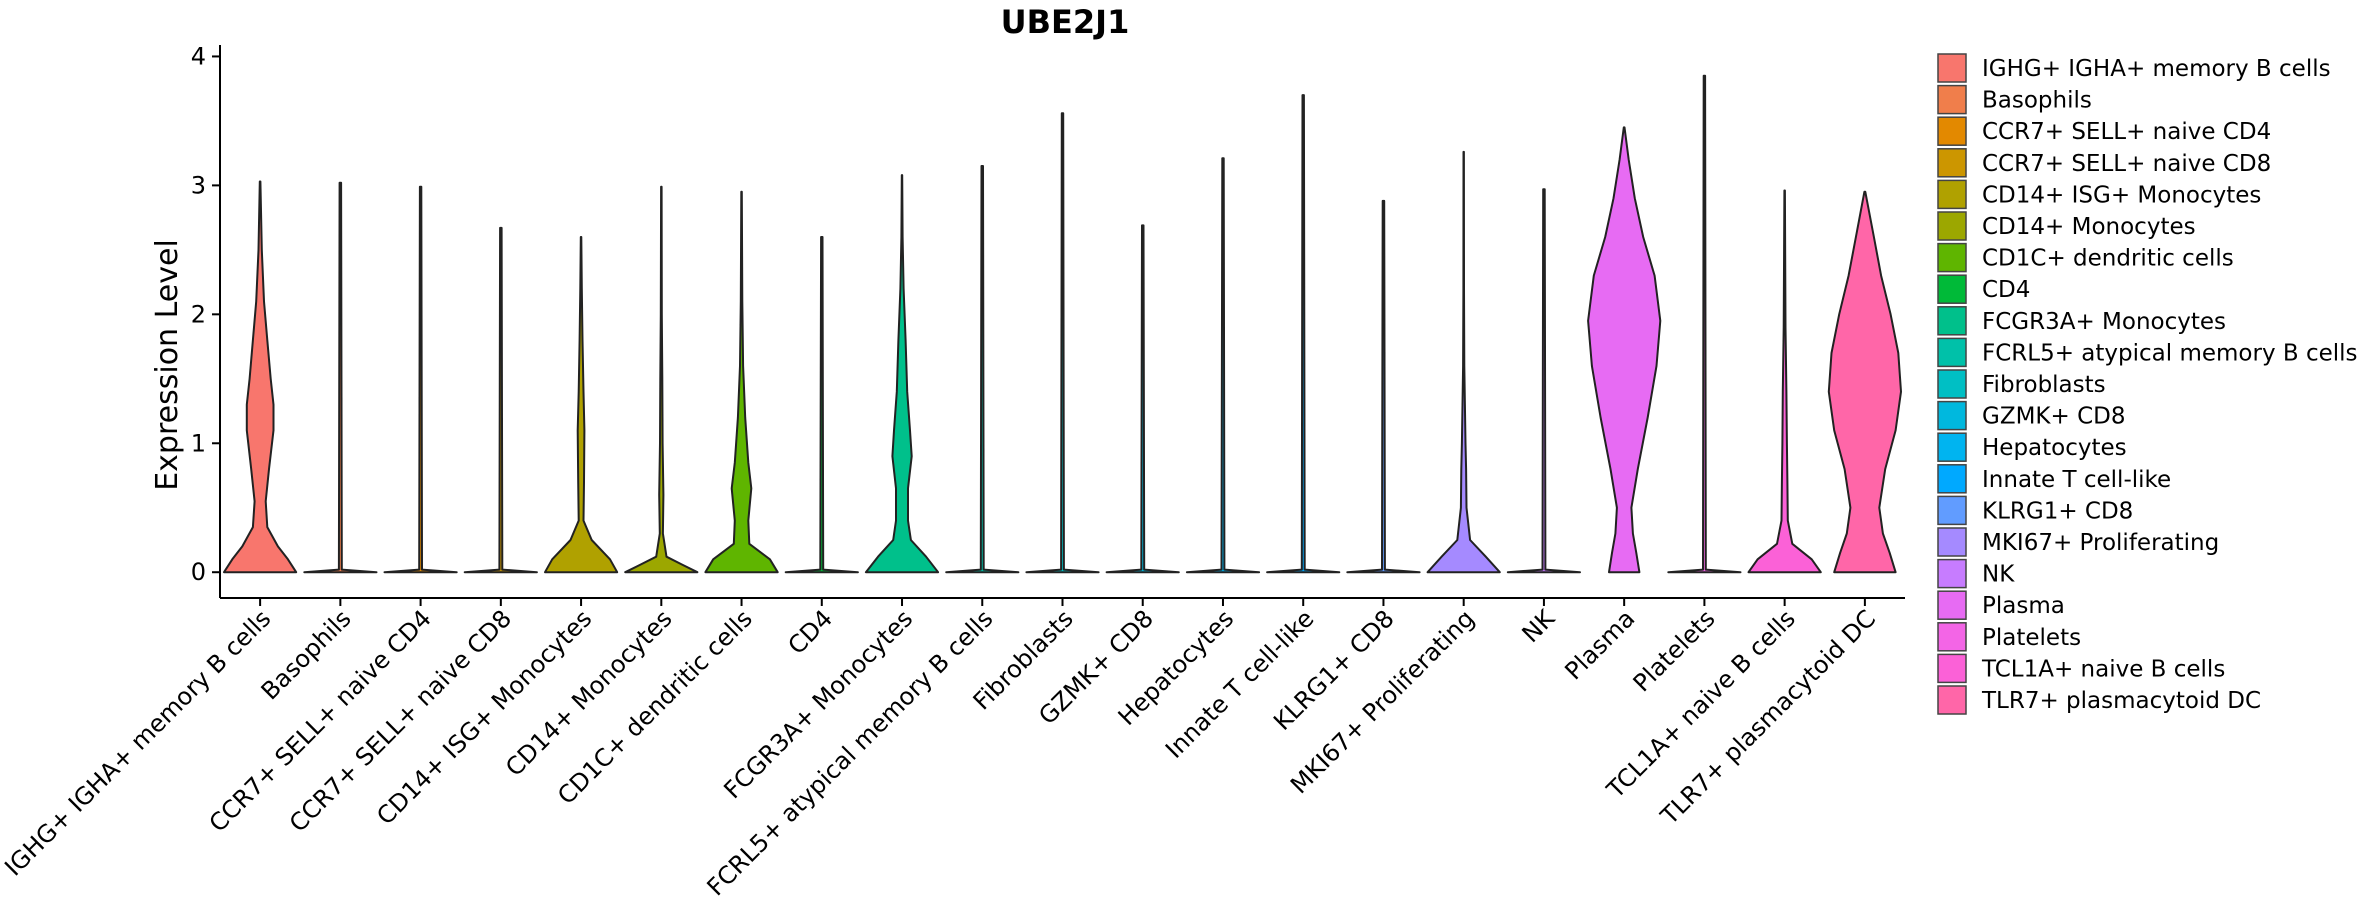 Image resolution: width=2362 pixels, height=900 pixels. Describe the element at coordinates (581, 405) in the screenshot. I see `violin-cd14-isg-monocytes` at that location.